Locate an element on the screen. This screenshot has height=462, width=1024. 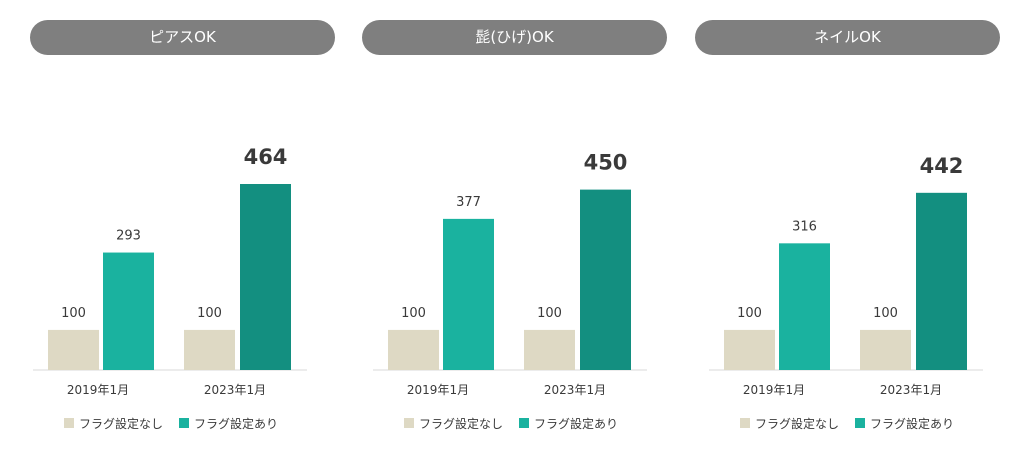
bar-chart: 100 377 2019年1月 100 450 2023年1月 is located at coordinates (510, 274).